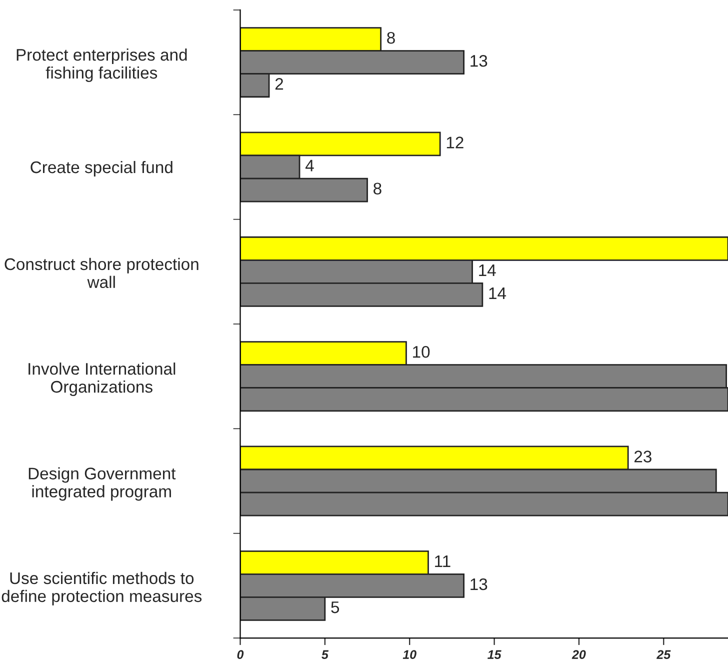 The image size is (728, 666). Describe the element at coordinates (579, 655) in the screenshot. I see `x-tick-label: 20` at that location.